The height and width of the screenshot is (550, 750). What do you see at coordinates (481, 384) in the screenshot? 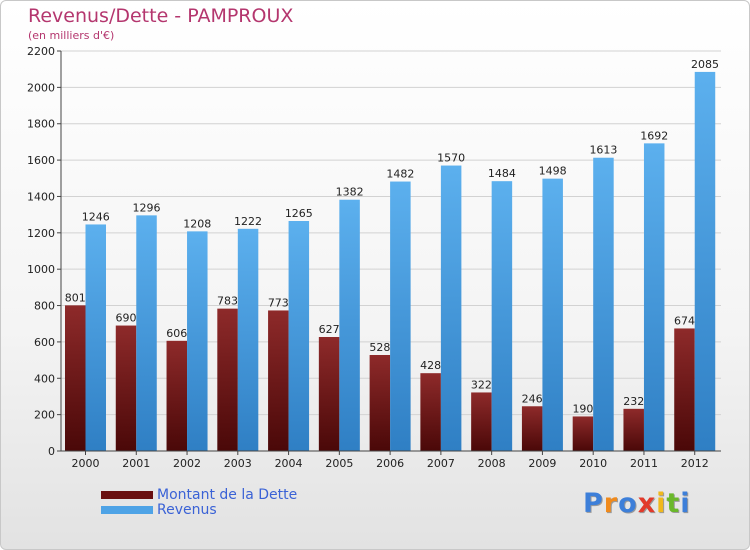
I see `value-label-dette: 322` at bounding box center [481, 384].